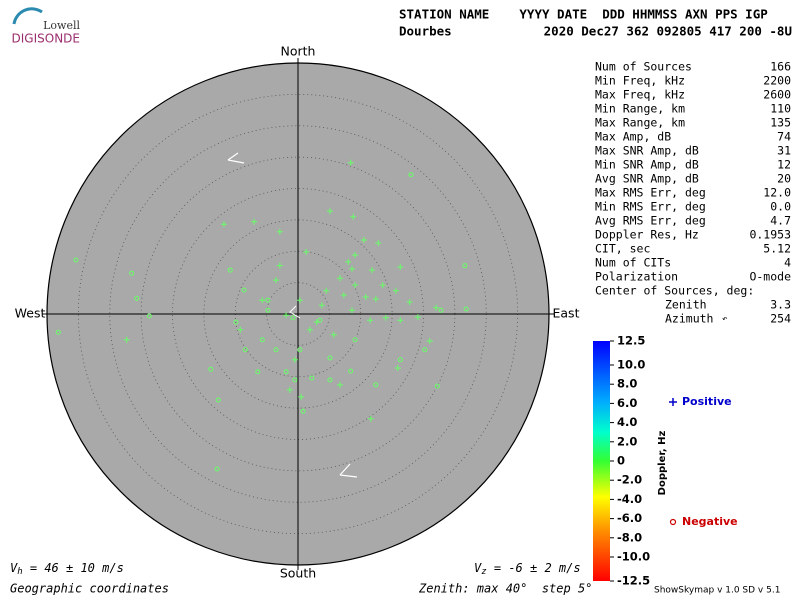 Image resolution: width=800 pixels, height=600 pixels. Describe the element at coordinates (61, 25) in the screenshot. I see `logo-top: Lowell` at that location.